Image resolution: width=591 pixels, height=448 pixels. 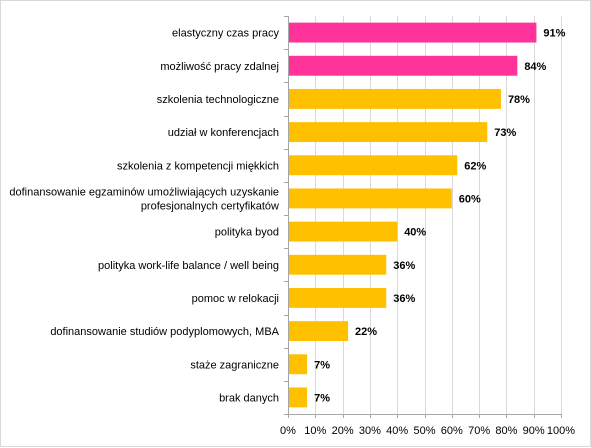 What do you see at coordinates (415, 233) in the screenshot?
I see `data-label: 40%` at bounding box center [415, 233].